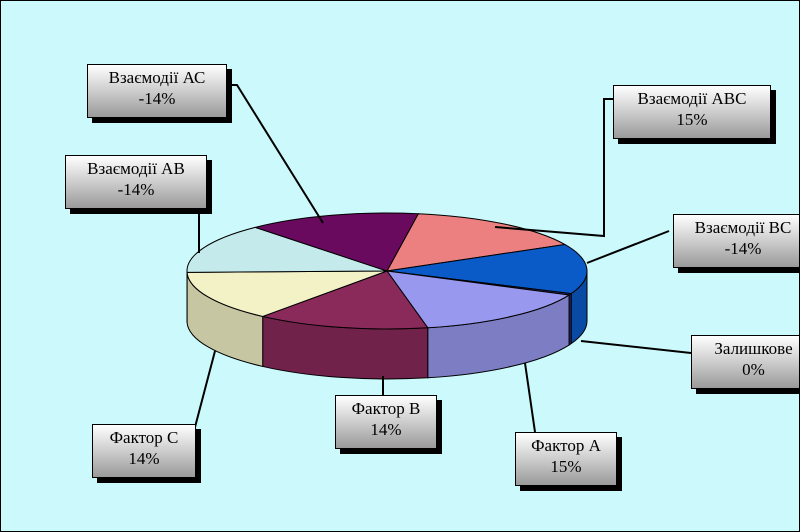  What do you see at coordinates (287, 249) in the screenshot?
I see `pie-slice-ab` at bounding box center [287, 249].